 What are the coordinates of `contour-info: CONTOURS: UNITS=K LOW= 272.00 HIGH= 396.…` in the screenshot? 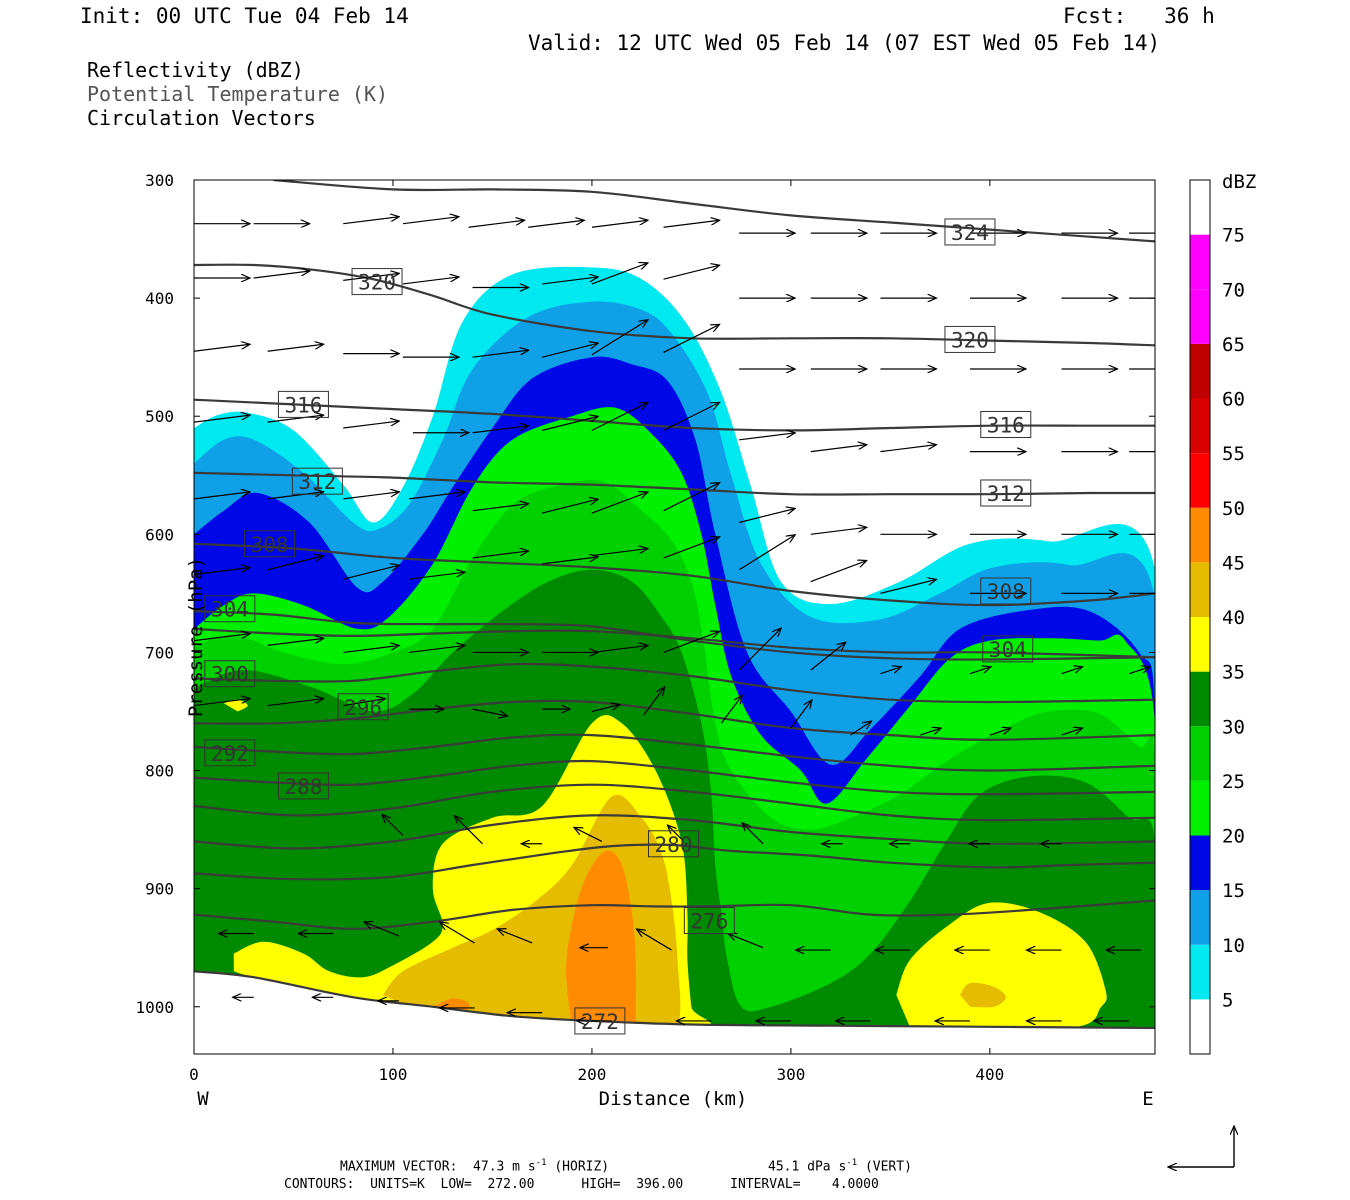 It's located at (581, 1184).